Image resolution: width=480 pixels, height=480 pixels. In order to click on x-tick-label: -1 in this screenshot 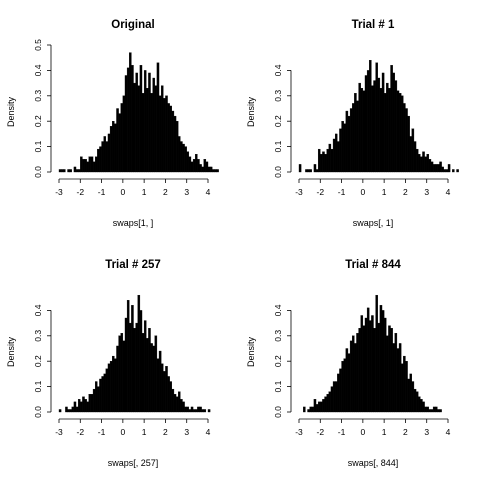, I will do `click(102, 432)`.